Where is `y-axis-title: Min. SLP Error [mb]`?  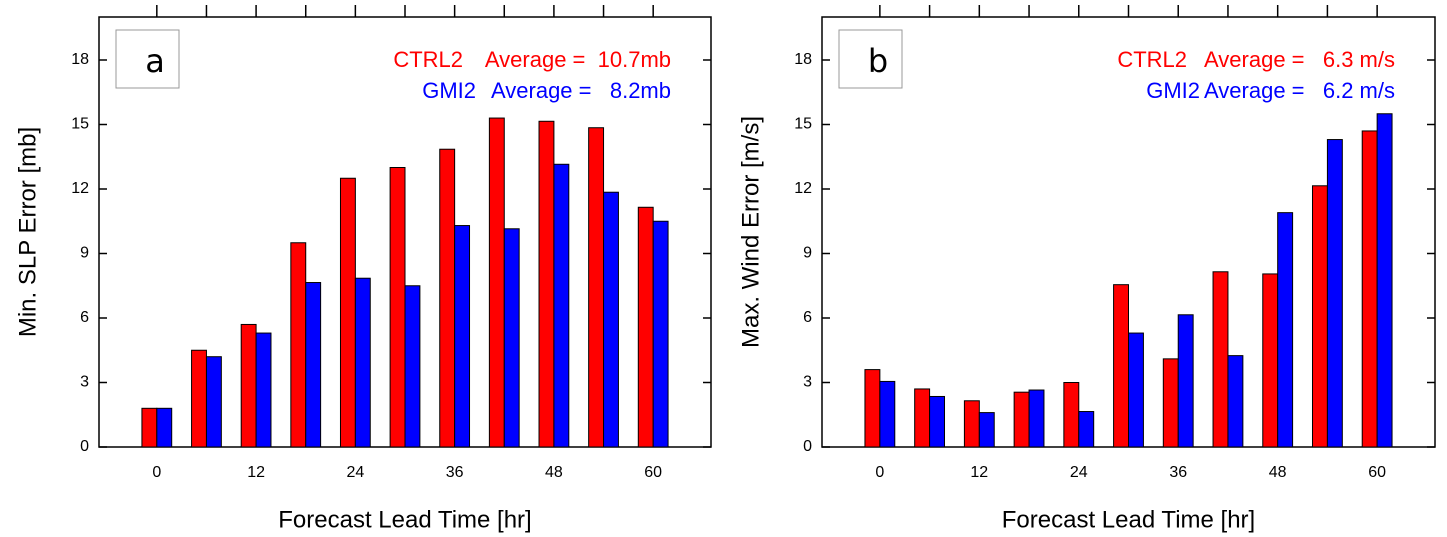 y-axis-title: Min. SLP Error [mb] is located at coordinates (27, 232).